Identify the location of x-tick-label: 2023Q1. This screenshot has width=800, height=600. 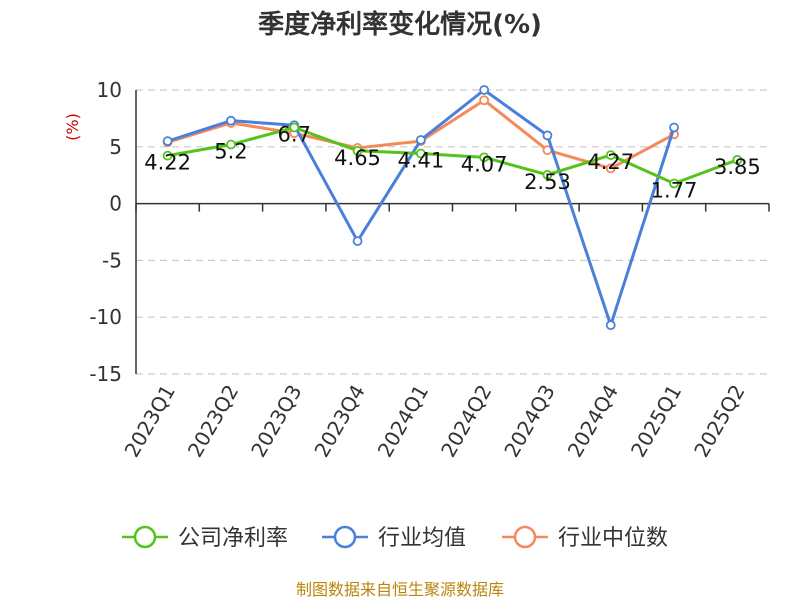
(150, 421).